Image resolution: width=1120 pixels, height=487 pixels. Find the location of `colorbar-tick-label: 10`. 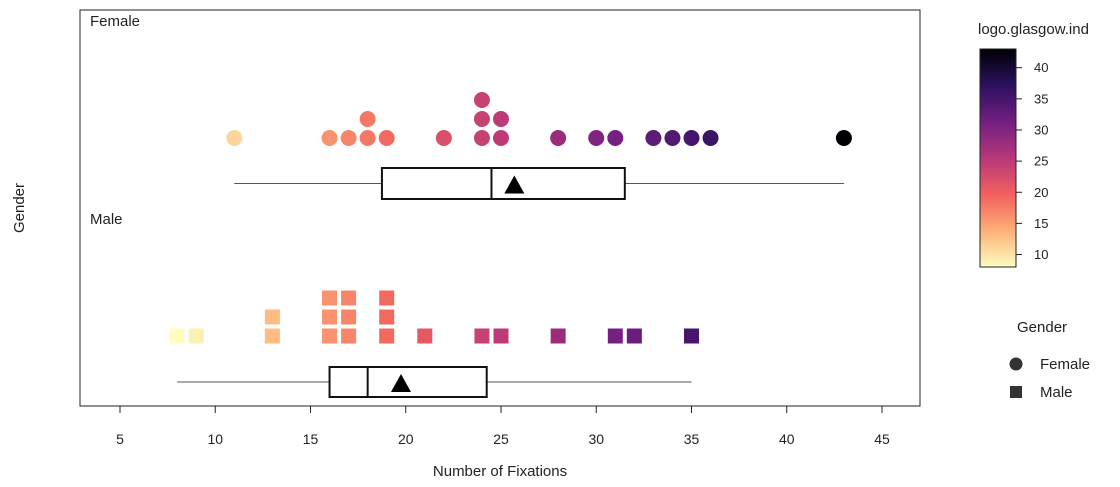

colorbar-tick-label: 10 is located at coordinates (1041, 254).